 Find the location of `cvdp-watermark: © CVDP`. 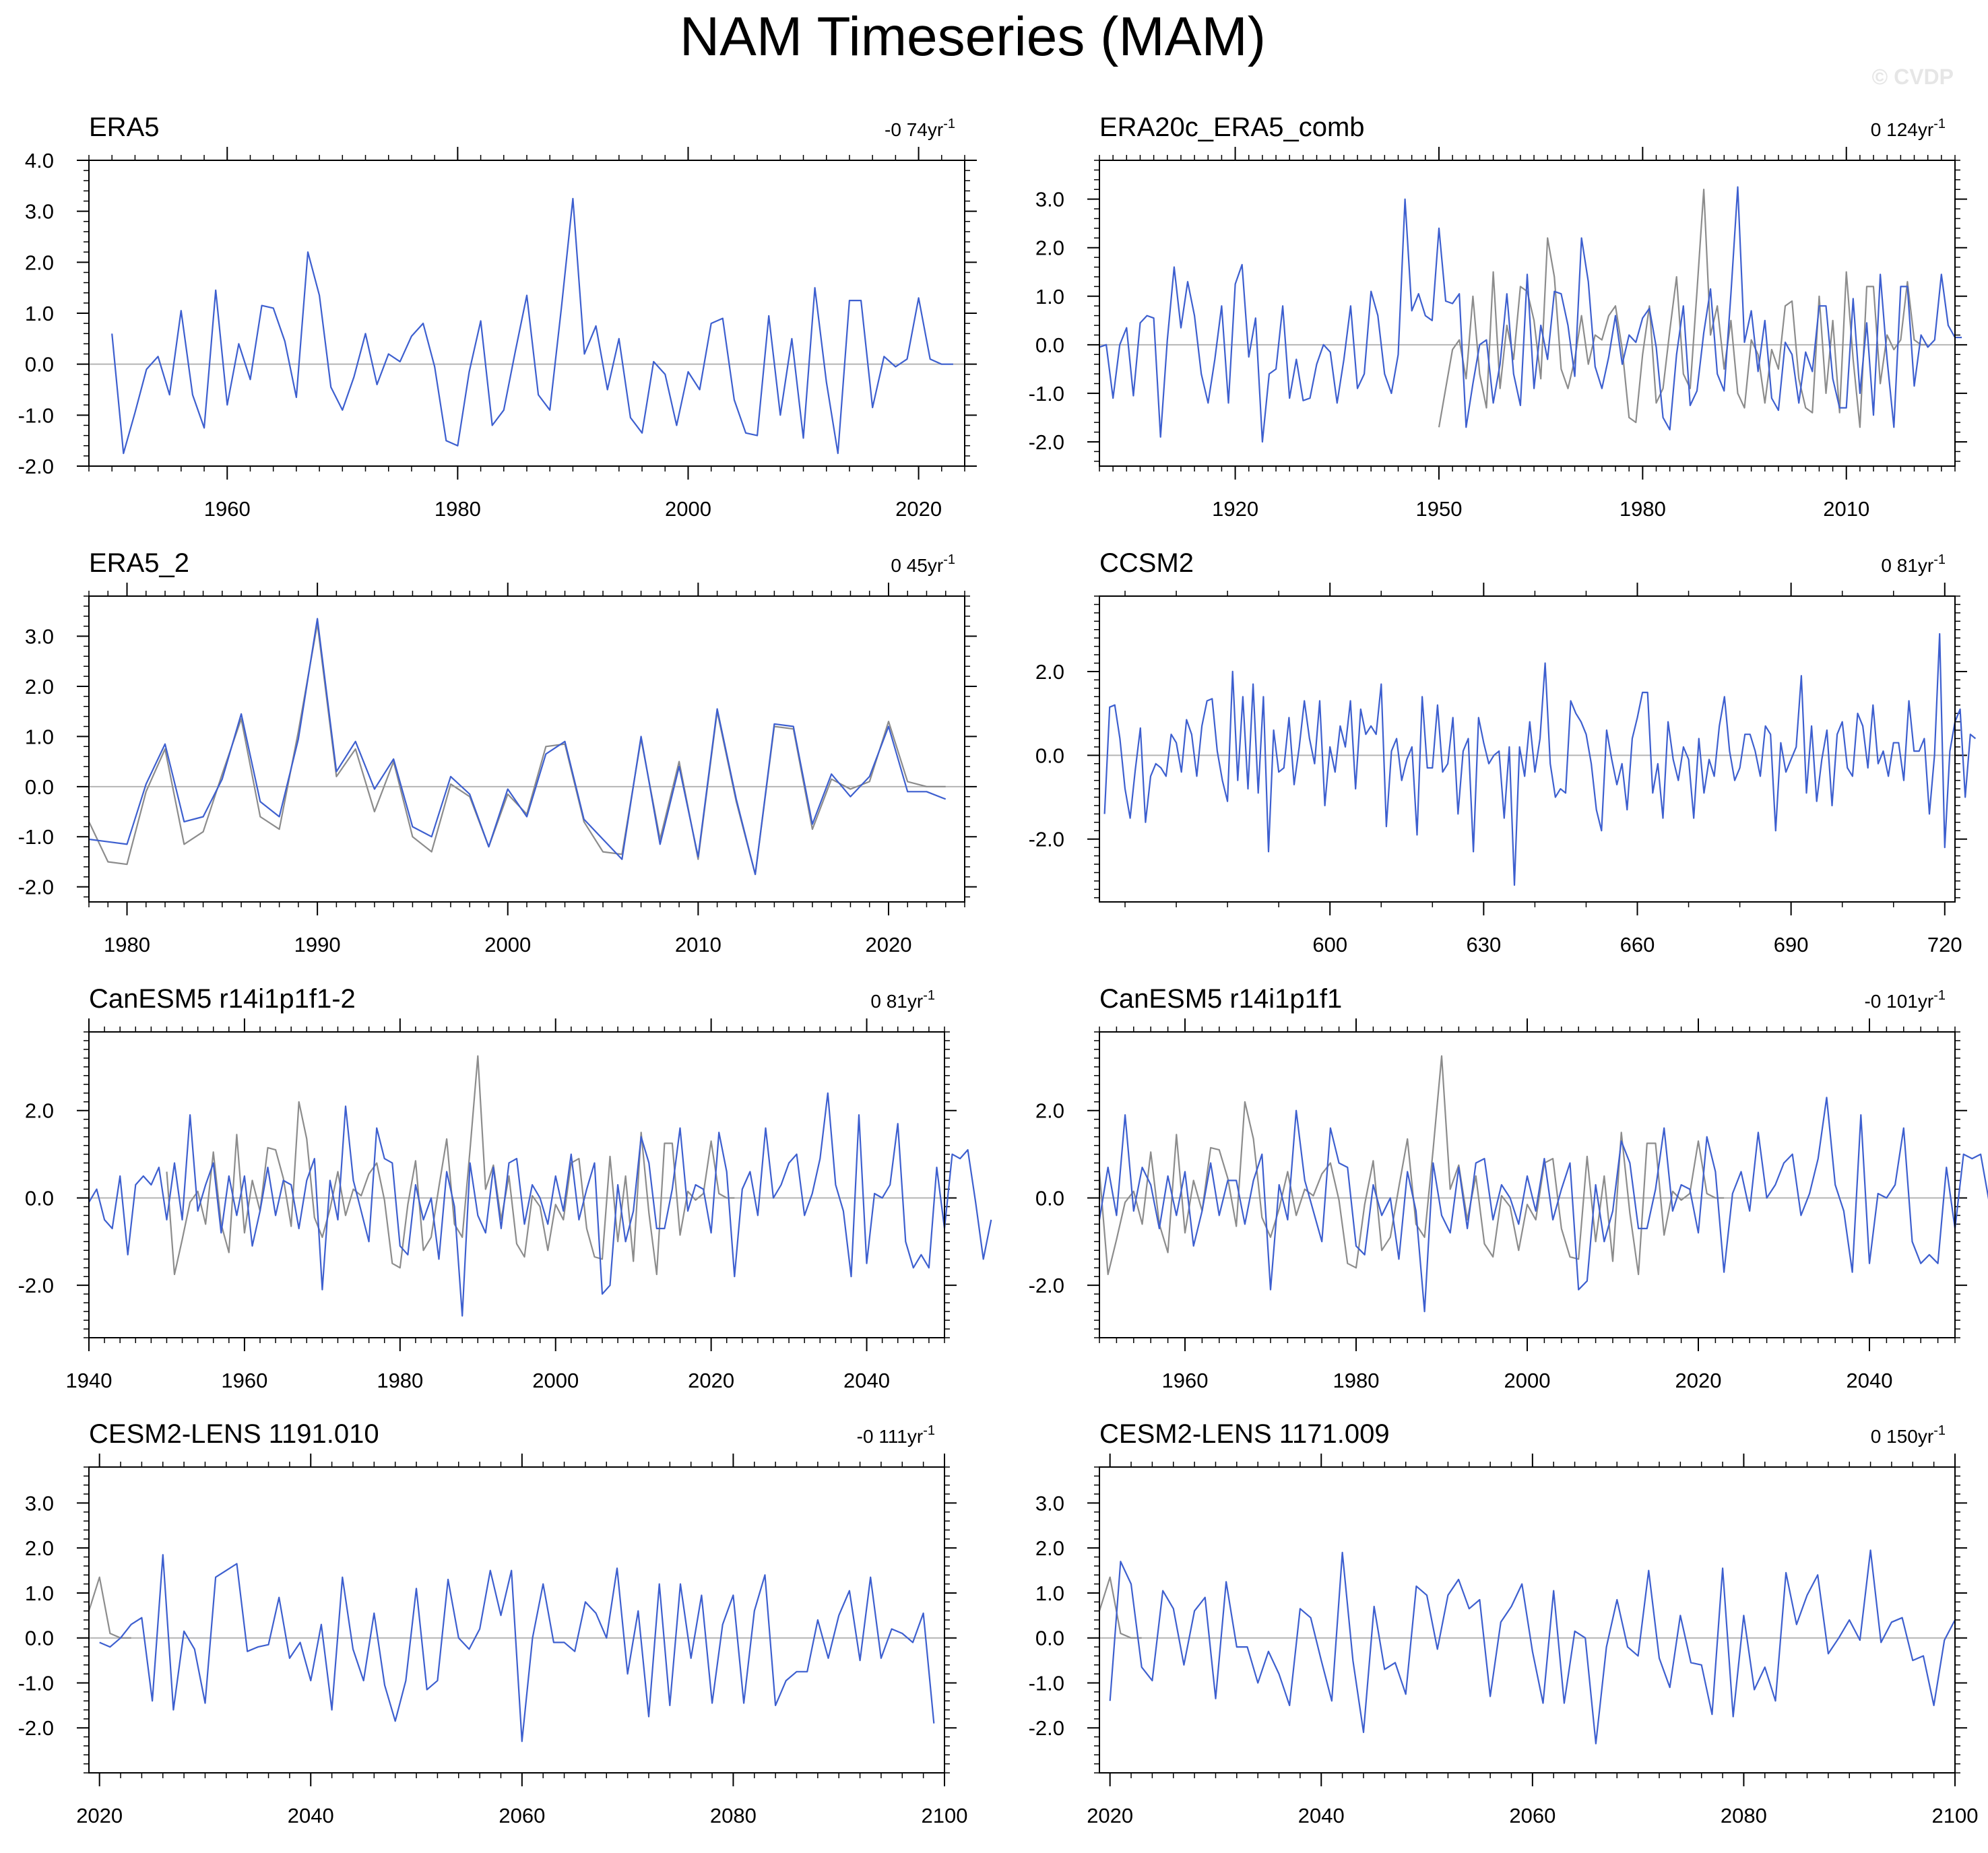

cvdp-watermark: © CVDP is located at coordinates (1913, 77).